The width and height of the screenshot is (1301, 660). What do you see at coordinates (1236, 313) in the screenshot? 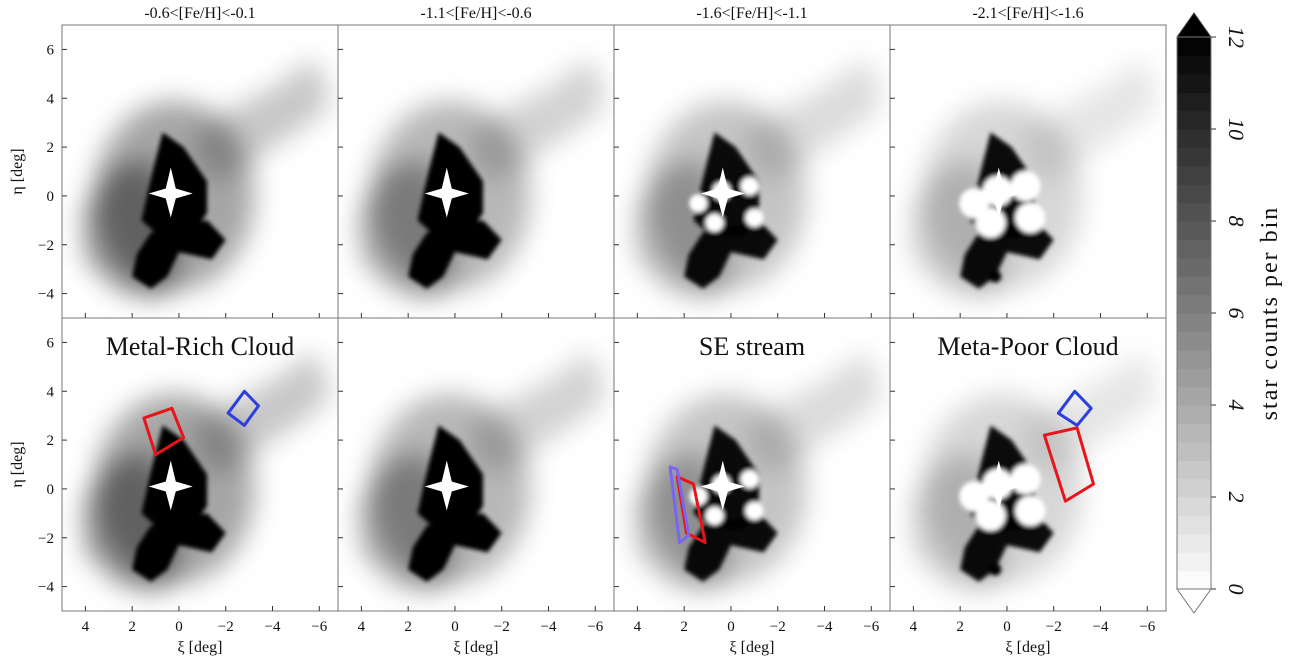
I see `colorbar-tick-label: 6` at bounding box center [1236, 313].